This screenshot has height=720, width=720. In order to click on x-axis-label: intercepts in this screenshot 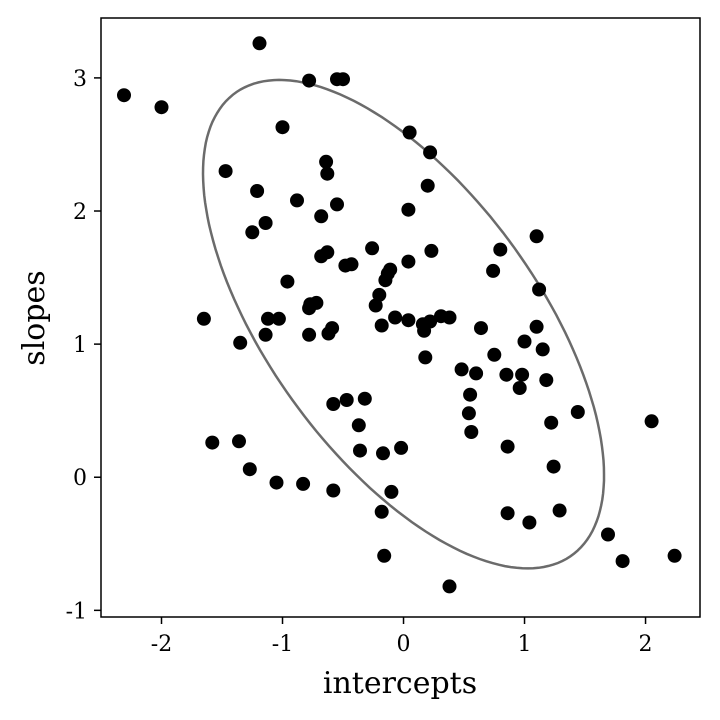, I will do `click(400, 683)`.